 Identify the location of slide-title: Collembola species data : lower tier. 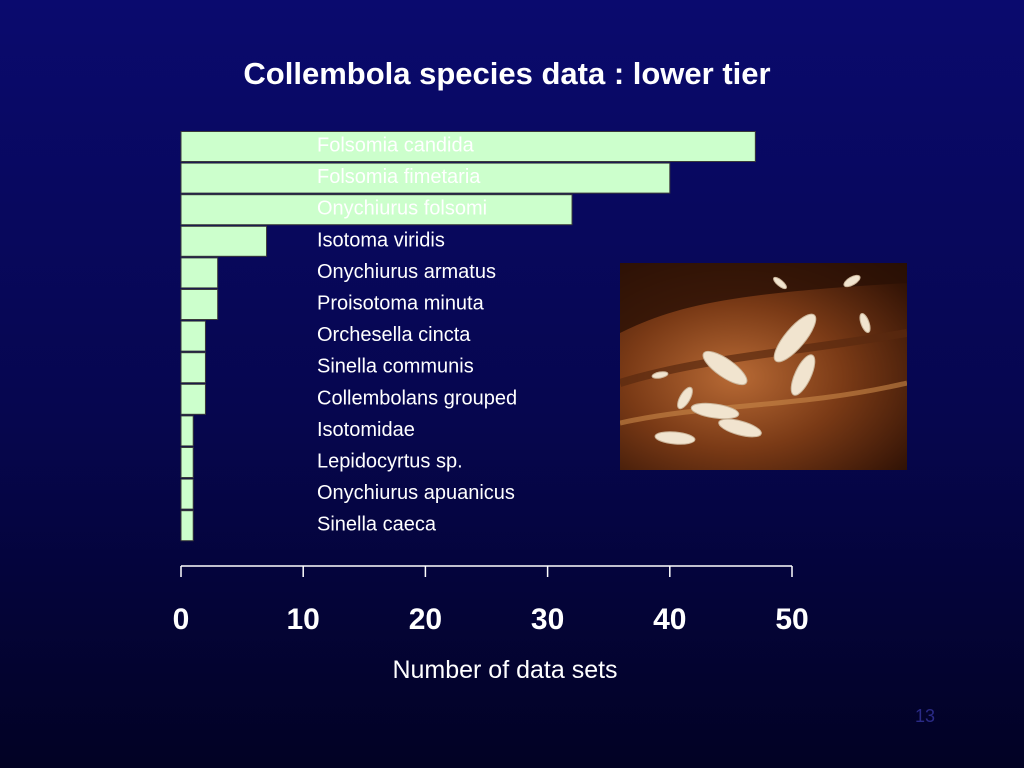
(507, 73).